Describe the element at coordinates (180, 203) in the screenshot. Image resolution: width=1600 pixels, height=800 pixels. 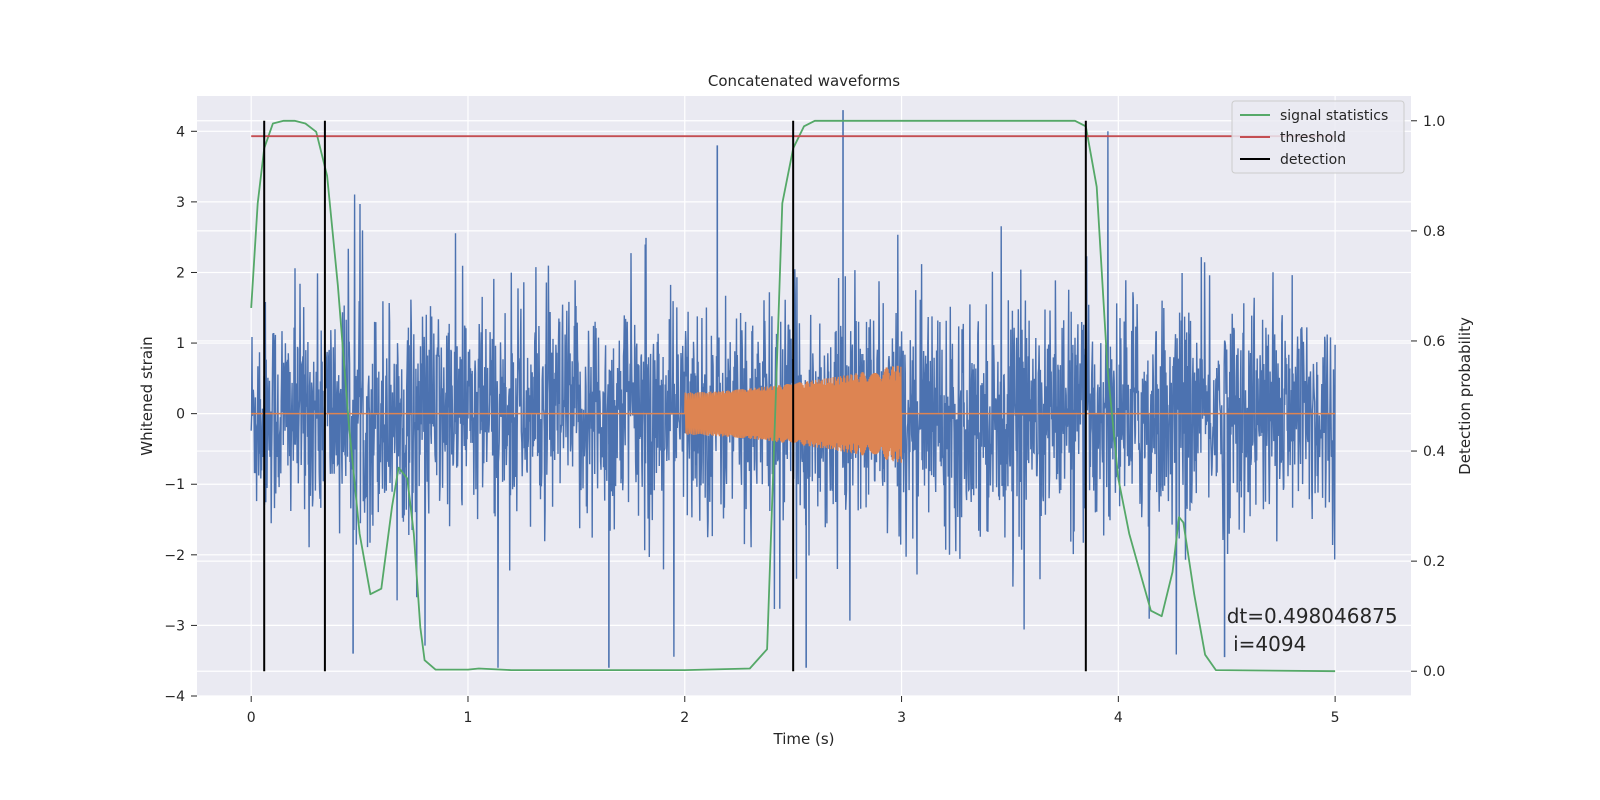
I see `y-tick-label: 3` at that location.